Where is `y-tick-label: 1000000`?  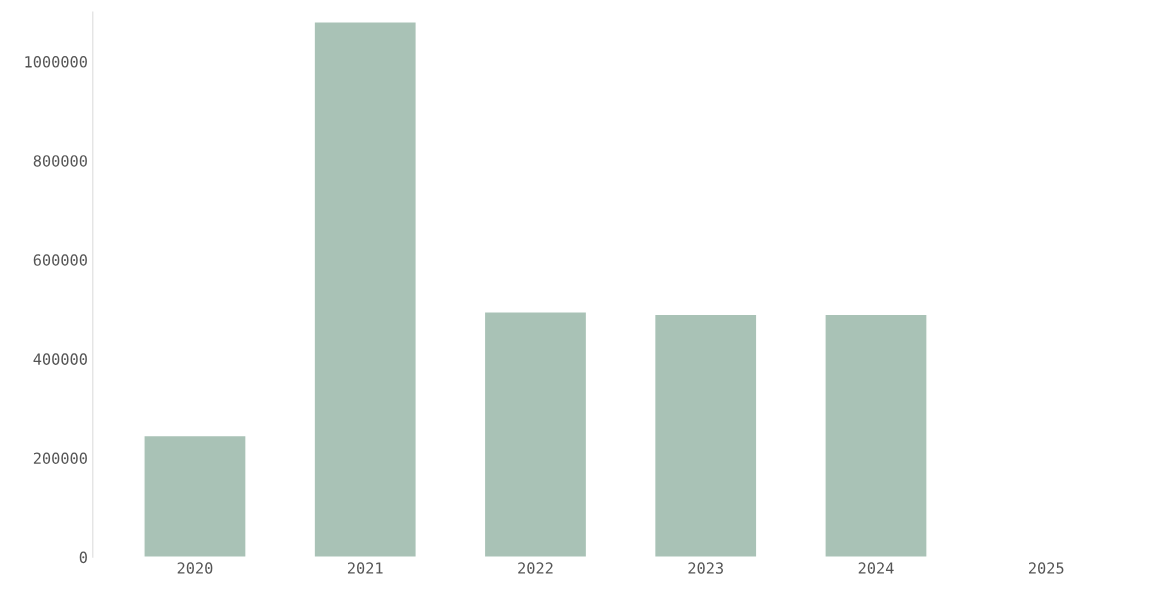 y-tick-label: 1000000 is located at coordinates (56, 62).